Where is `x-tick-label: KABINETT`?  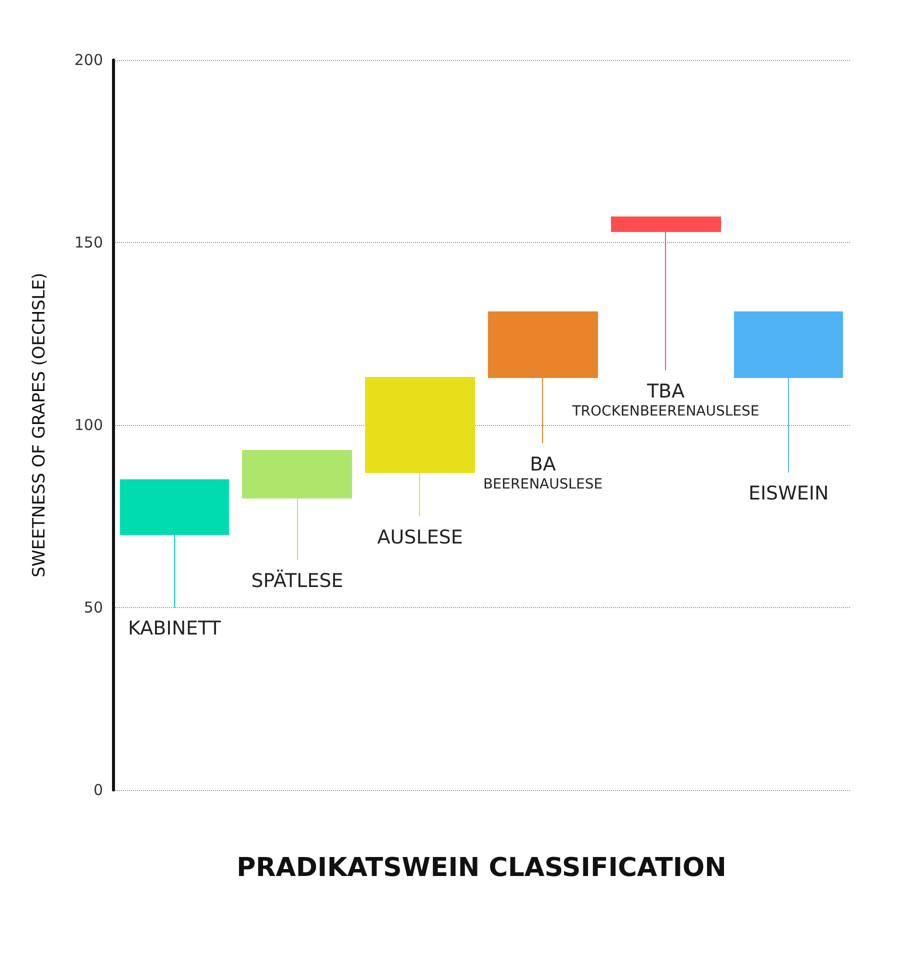
x-tick-label: KABINETT is located at coordinates (175, 629).